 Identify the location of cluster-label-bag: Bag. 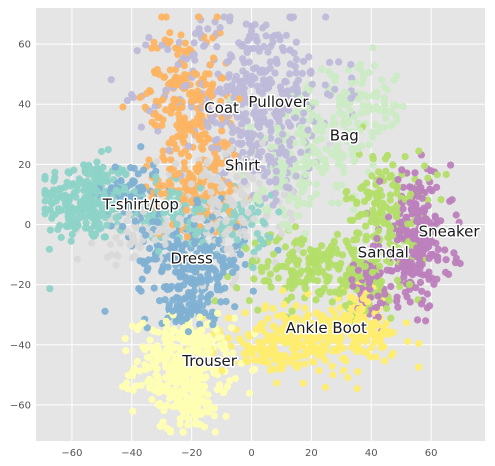
(344, 135).